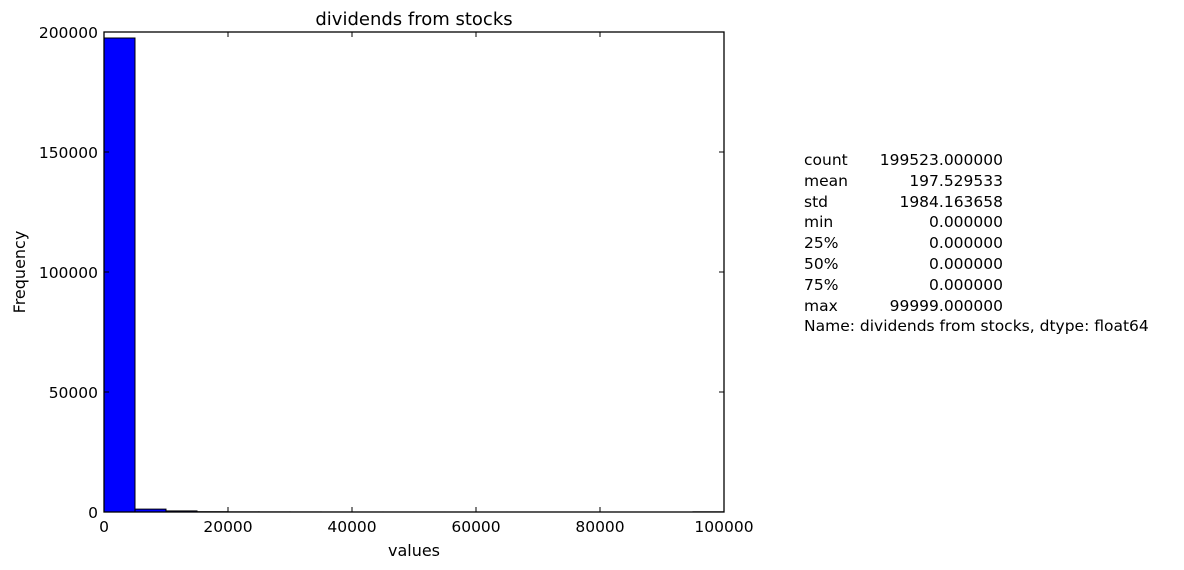  I want to click on y-tick-label: 200000, so click(68, 33).